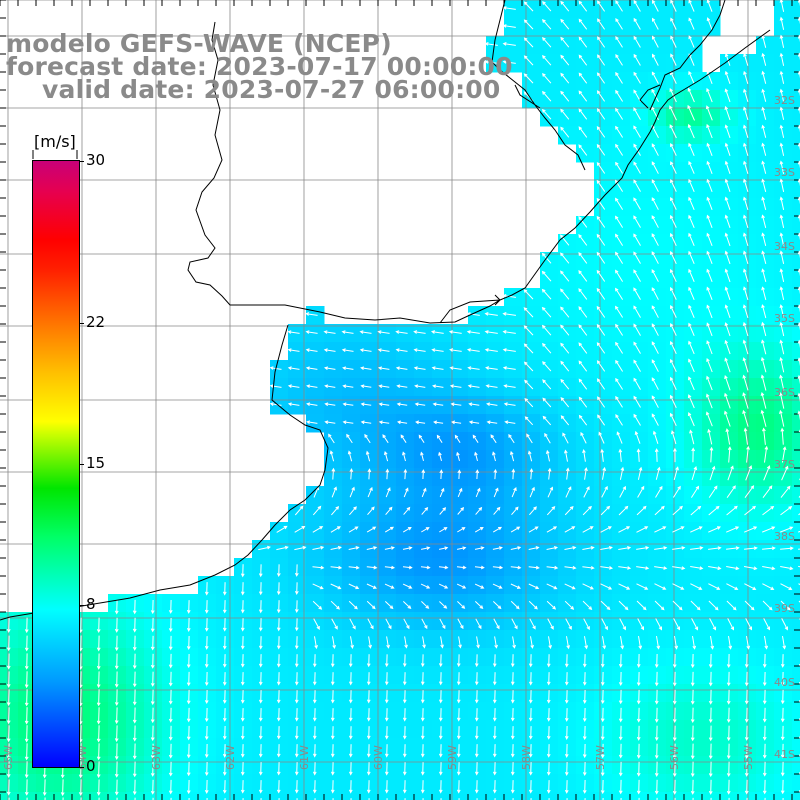 This screenshot has width=800, height=800. What do you see at coordinates (199, 43) in the screenshot?
I see `model-title: modelo GEFS-WAVE (NCEP)` at bounding box center [199, 43].